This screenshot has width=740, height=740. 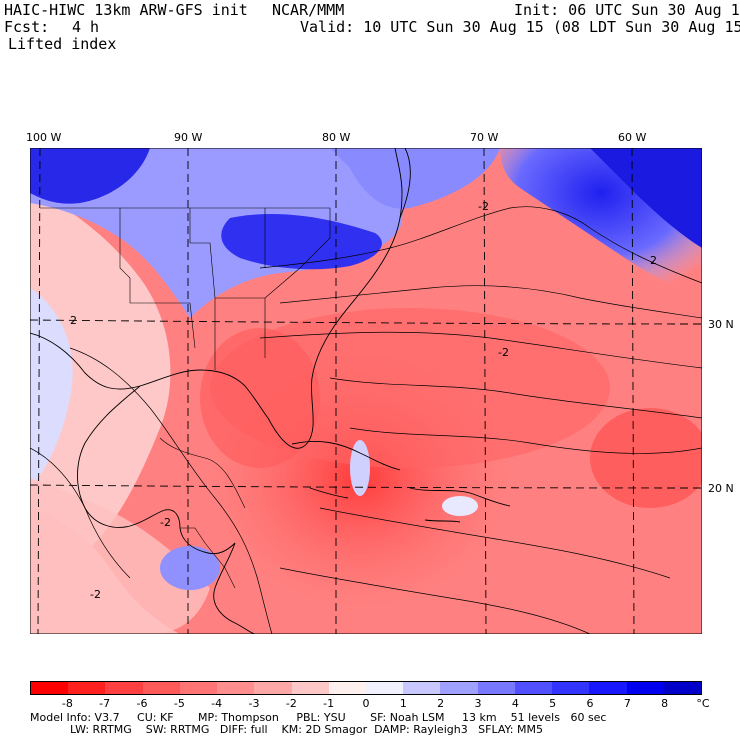 What do you see at coordinates (105, 703) in the screenshot?
I see `colorbar-tick-label: -7` at bounding box center [105, 703].